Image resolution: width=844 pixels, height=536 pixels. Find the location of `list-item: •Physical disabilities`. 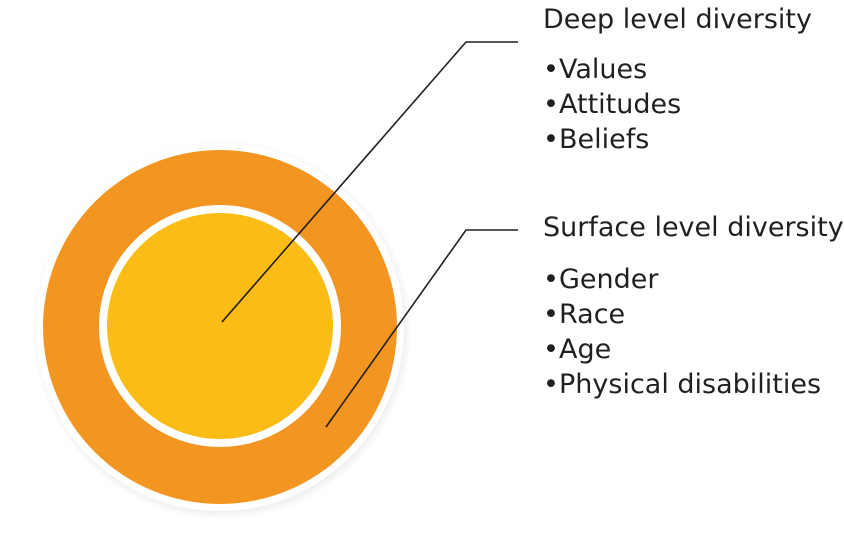

list-item: •Physical disabilities is located at coordinates (682, 384).